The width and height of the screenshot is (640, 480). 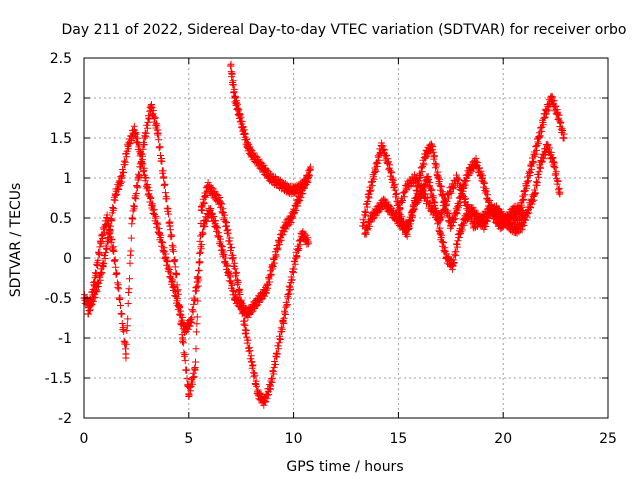 What do you see at coordinates (608, 439) in the screenshot?
I see `x-tick-label: 25` at bounding box center [608, 439].